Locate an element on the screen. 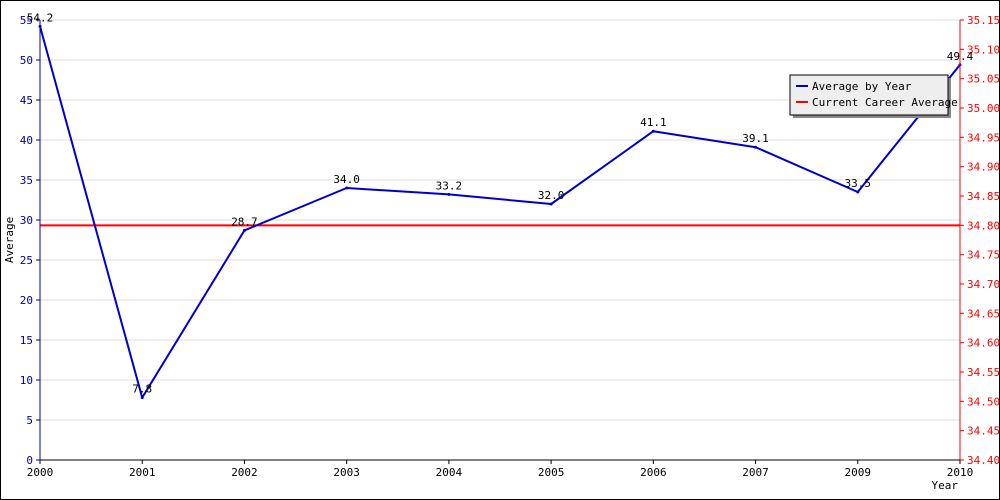  left-axis-tick-label: 0 is located at coordinates (29, 460).